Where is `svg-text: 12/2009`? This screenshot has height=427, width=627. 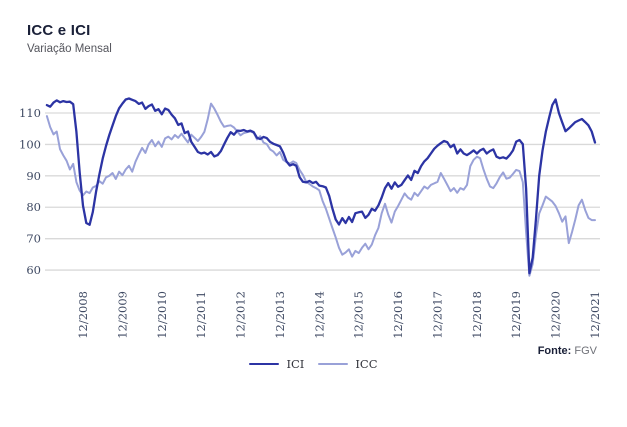 svg-text: 12/2009 is located at coordinates (122, 315).